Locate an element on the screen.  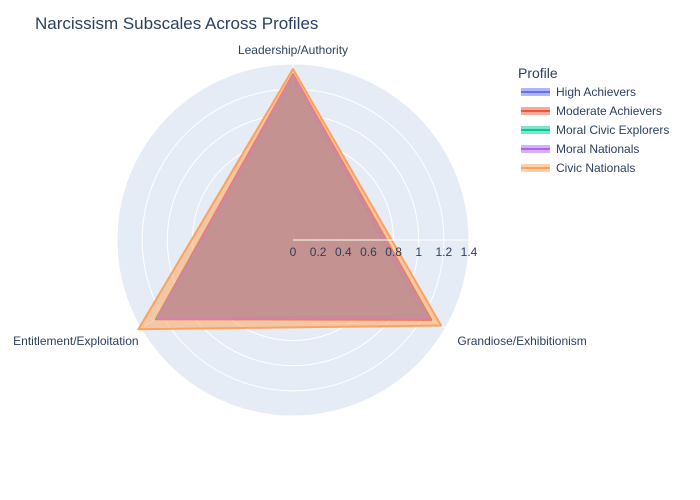
radial-tick-label: 0.2 is located at coordinates (318, 252).